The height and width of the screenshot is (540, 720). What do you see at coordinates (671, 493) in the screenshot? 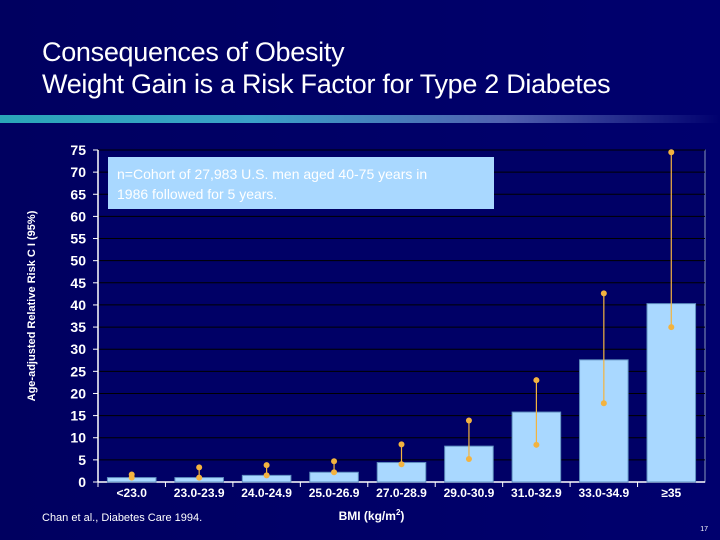
I see `x-tick-label: ≥35` at bounding box center [671, 493].